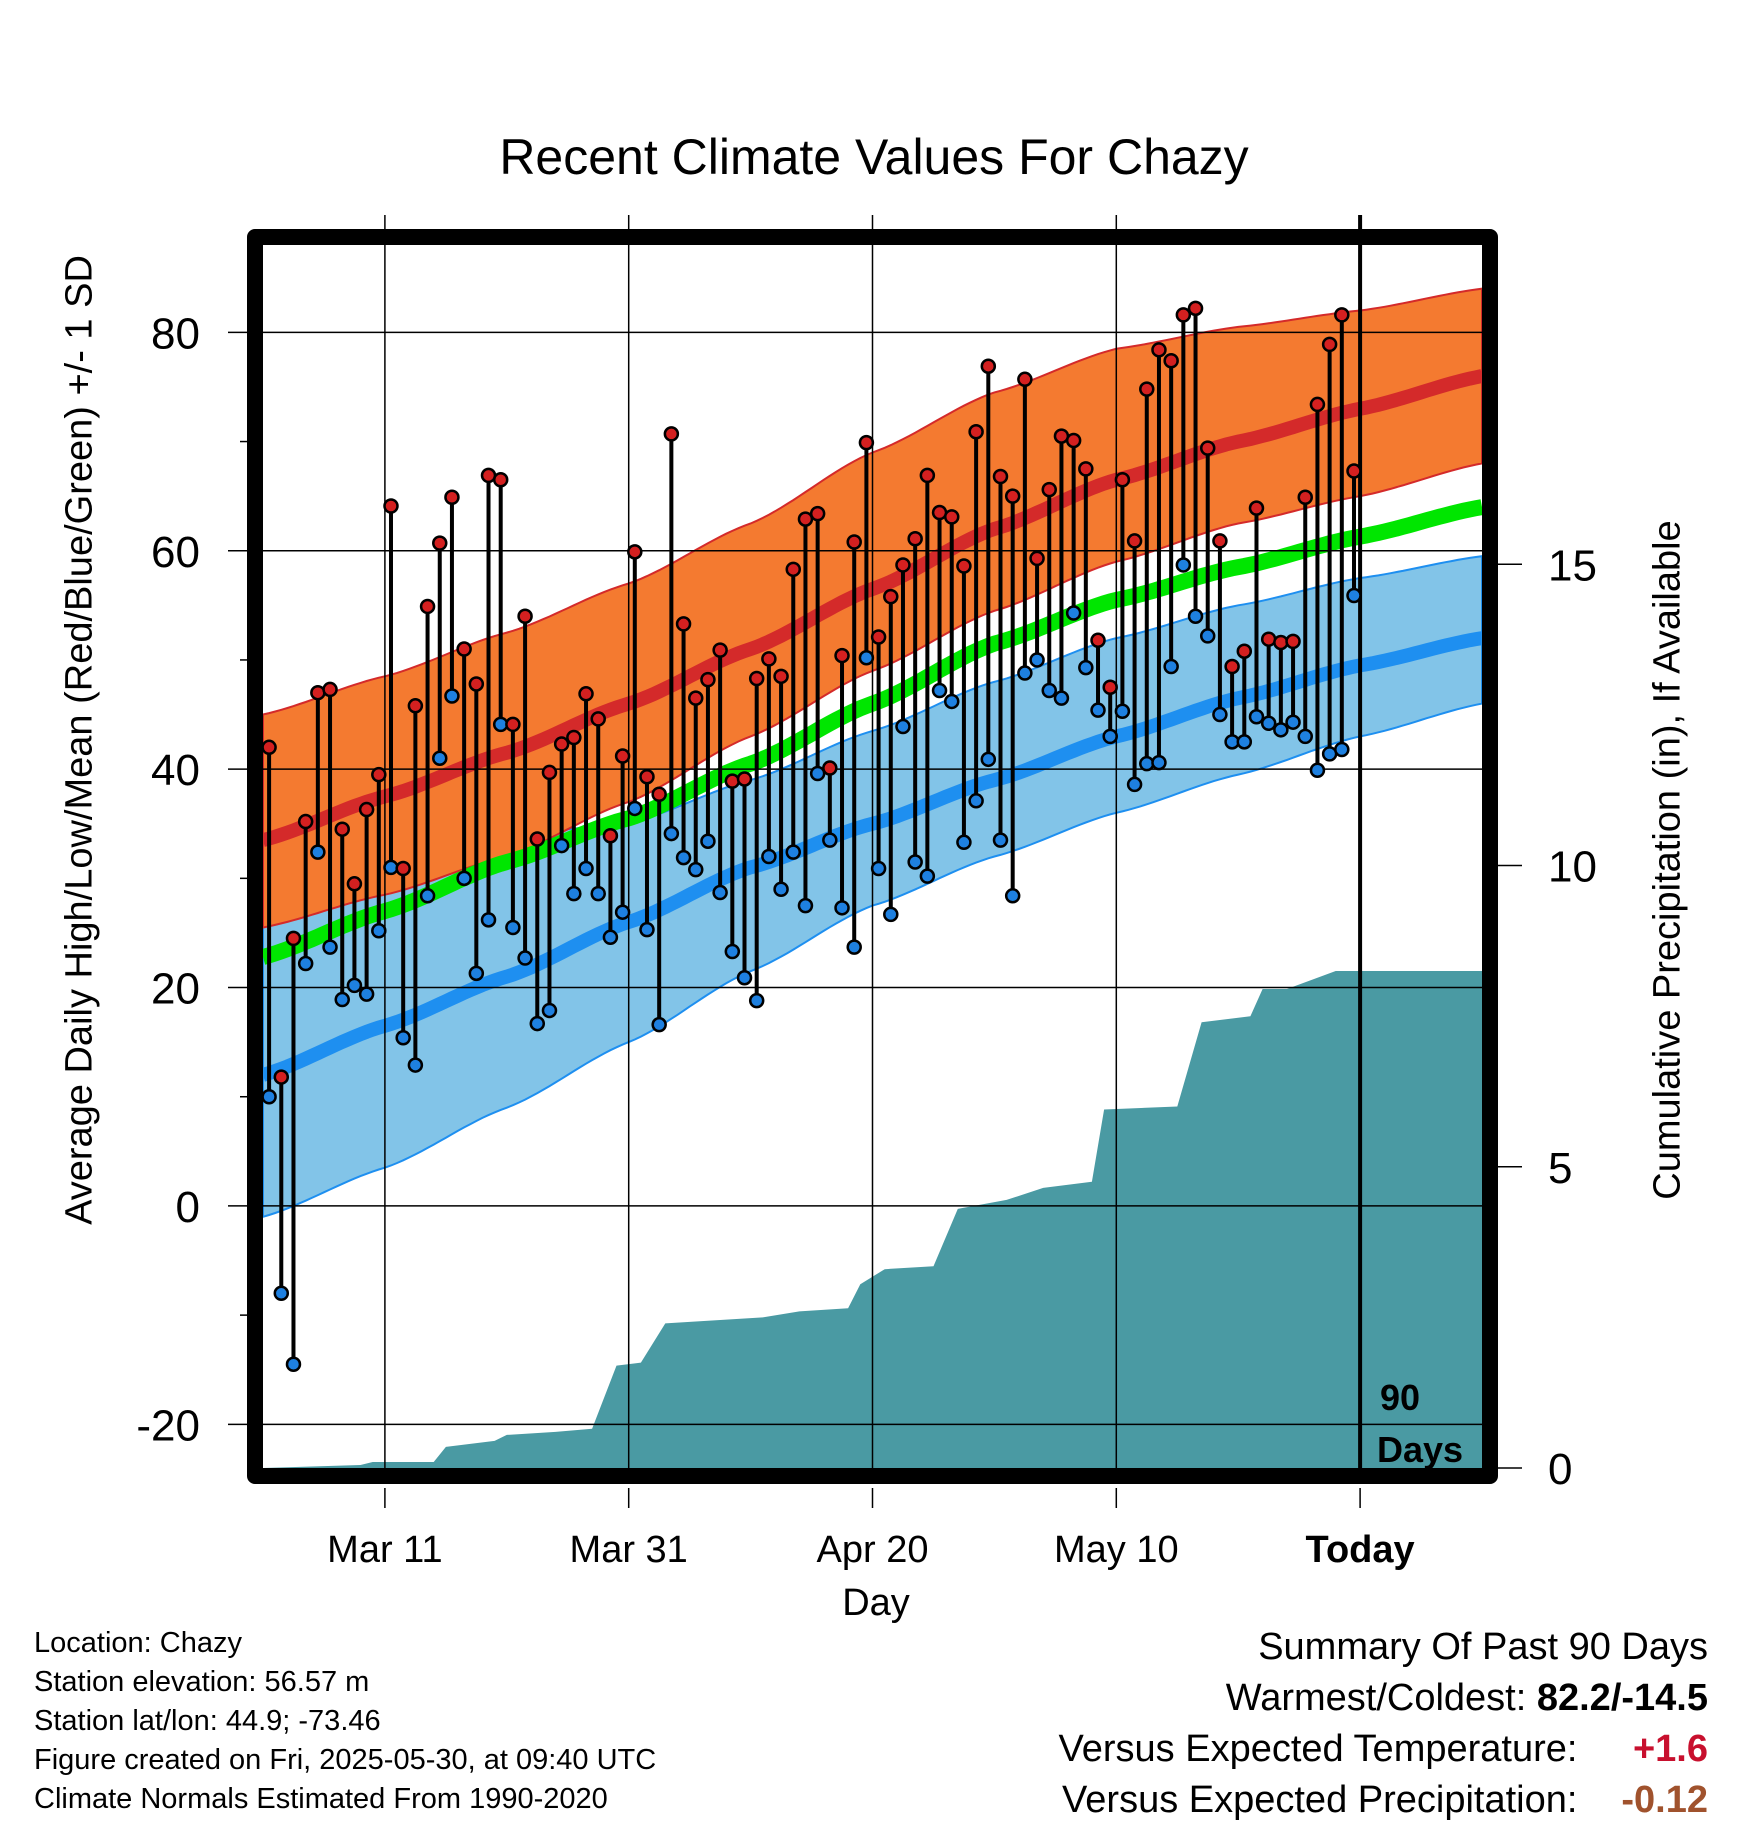  Describe the element at coordinates (188, 1207) in the screenshot. I see `y-left-tick-label: 0` at that location.